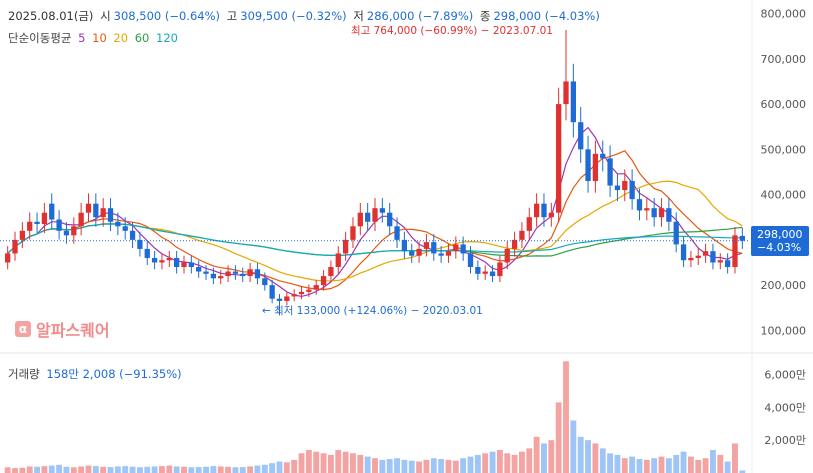 The image size is (813, 473). Describe the element at coordinates (372, 311) in the screenshot. I see `low-annotation: ← 최저 133,000 (+124.06%) − 2020.03.01` at that location.